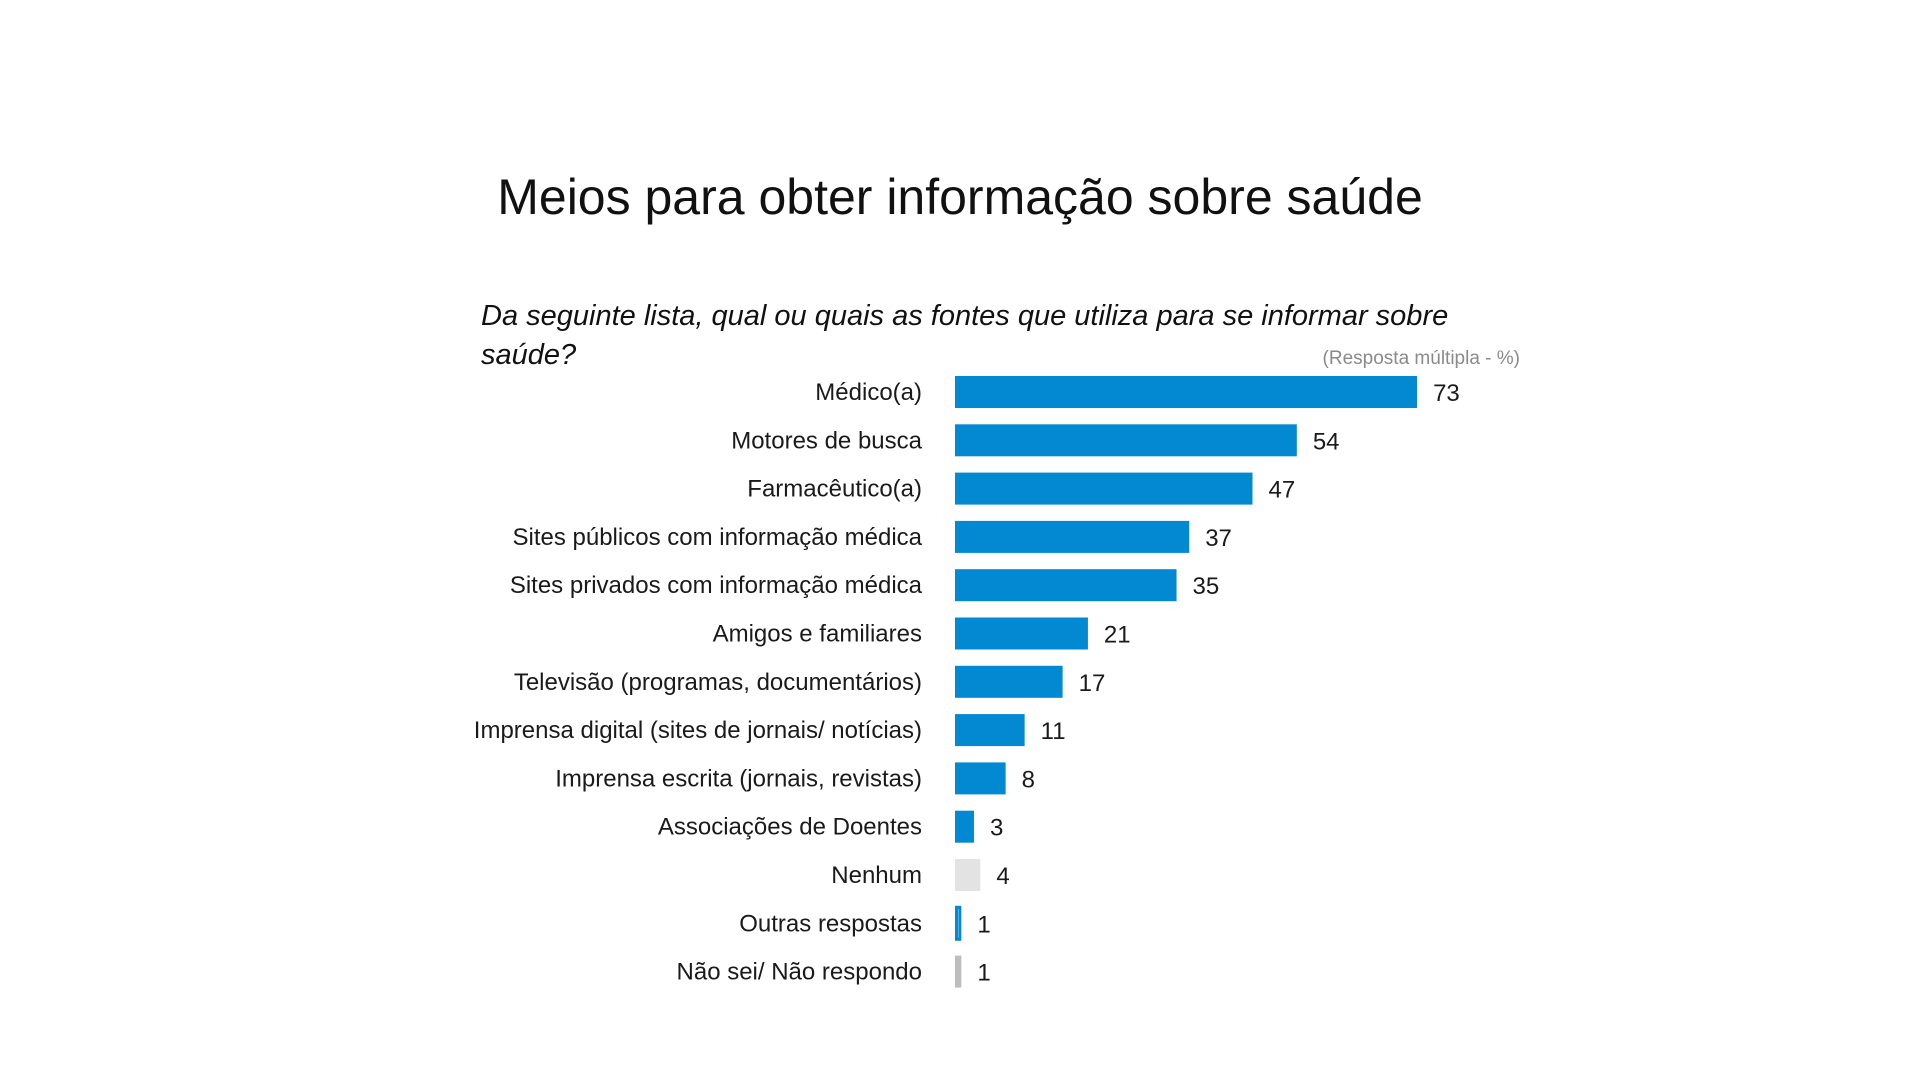 The height and width of the screenshot is (1080, 1920). Describe the element at coordinates (799, 972) in the screenshot. I see `category-label: Não sei/ Não respondo` at that location.